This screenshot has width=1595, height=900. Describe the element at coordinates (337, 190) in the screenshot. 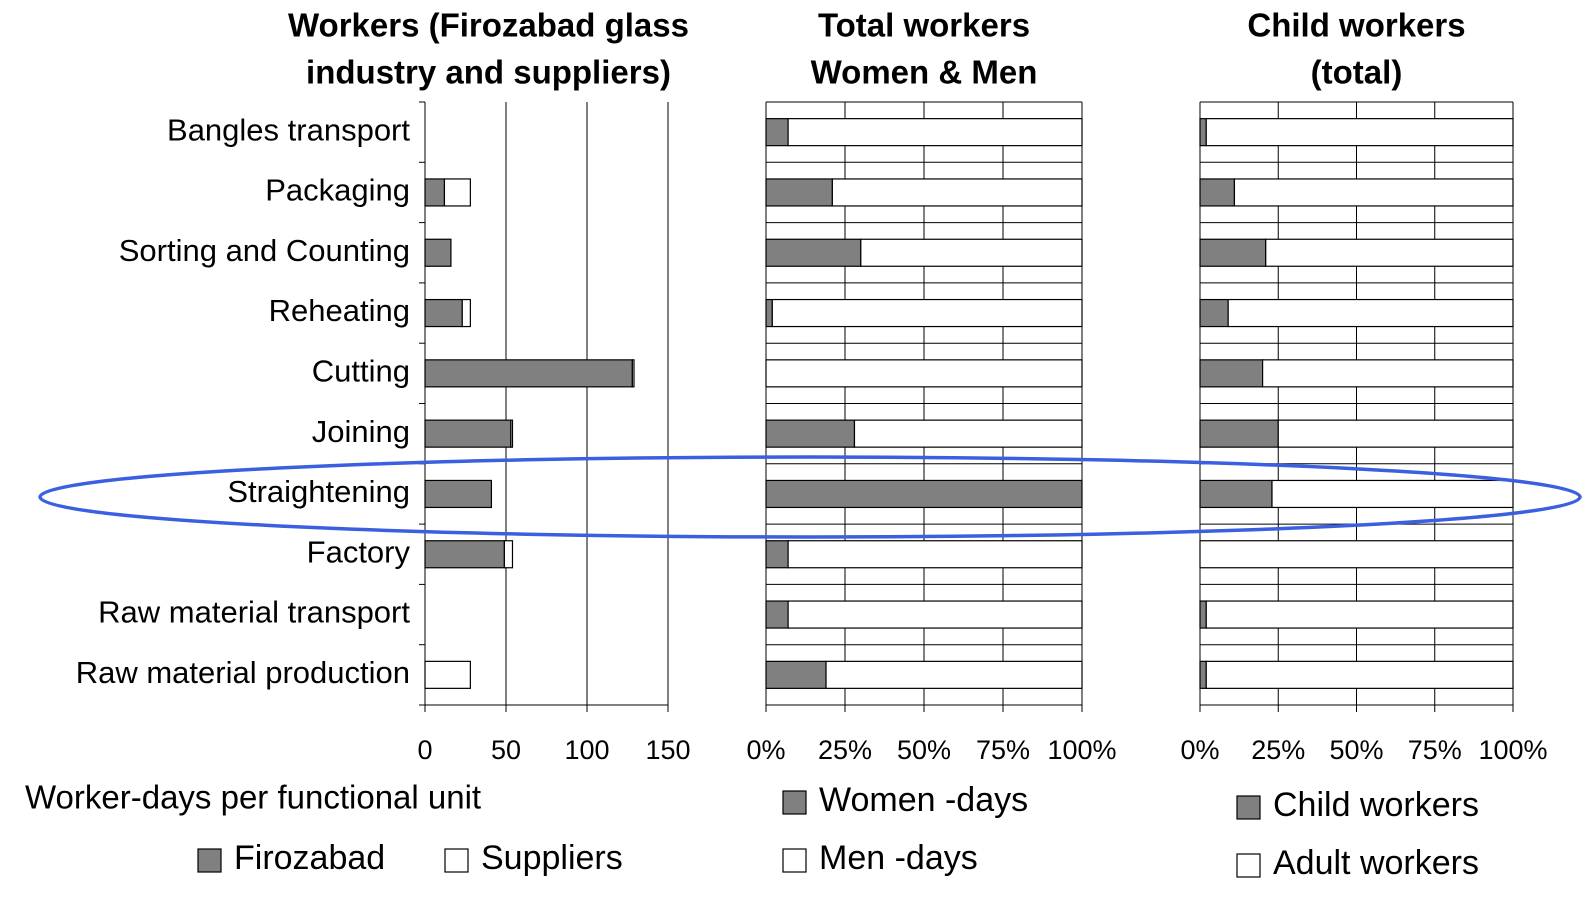

I see `category-label: Packaging` at that location.